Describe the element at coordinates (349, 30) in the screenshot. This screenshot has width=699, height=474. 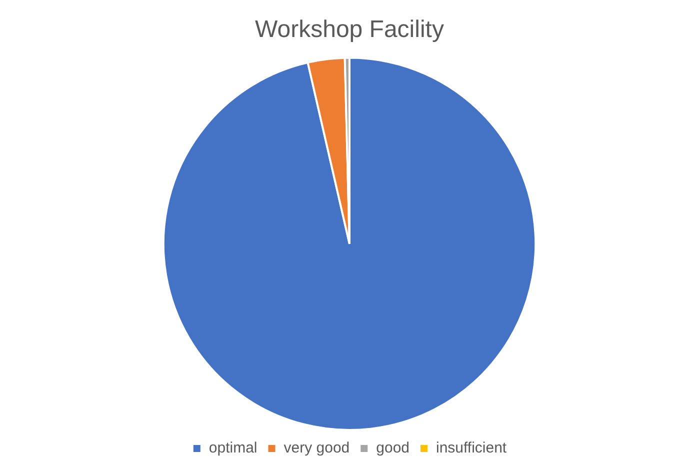
I see `chart-title: Workshop Facility` at that location.